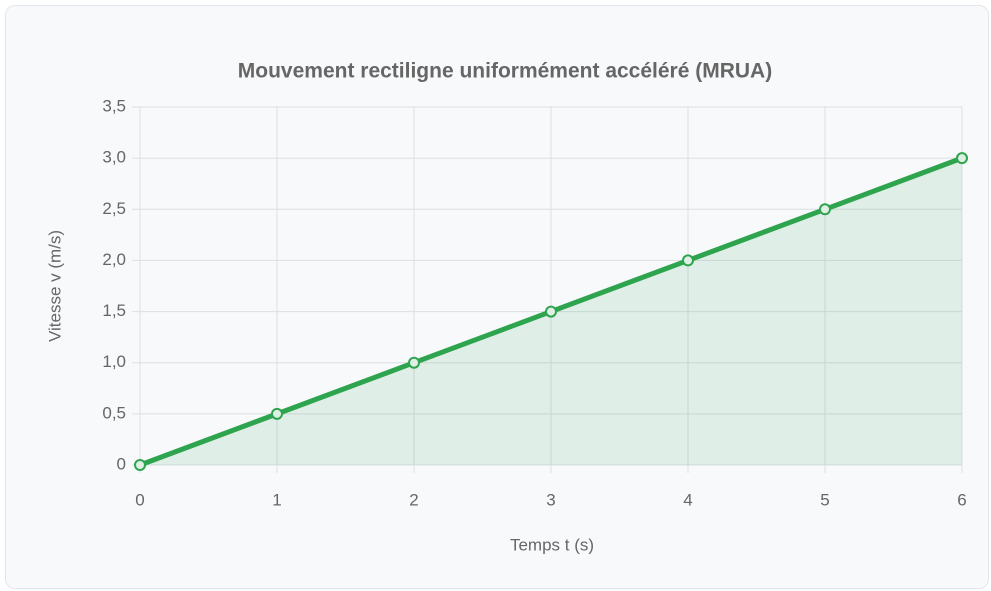  I want to click on x-tick-label: 2, so click(413, 499).